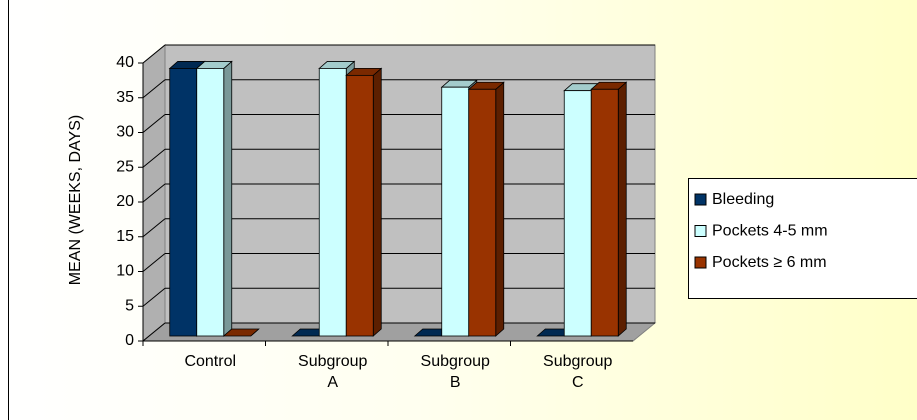 The height and width of the screenshot is (420, 917). Describe the element at coordinates (75, 200) in the screenshot. I see `y-axis-label: MEAN (WEEKS, DAYS)` at that location.